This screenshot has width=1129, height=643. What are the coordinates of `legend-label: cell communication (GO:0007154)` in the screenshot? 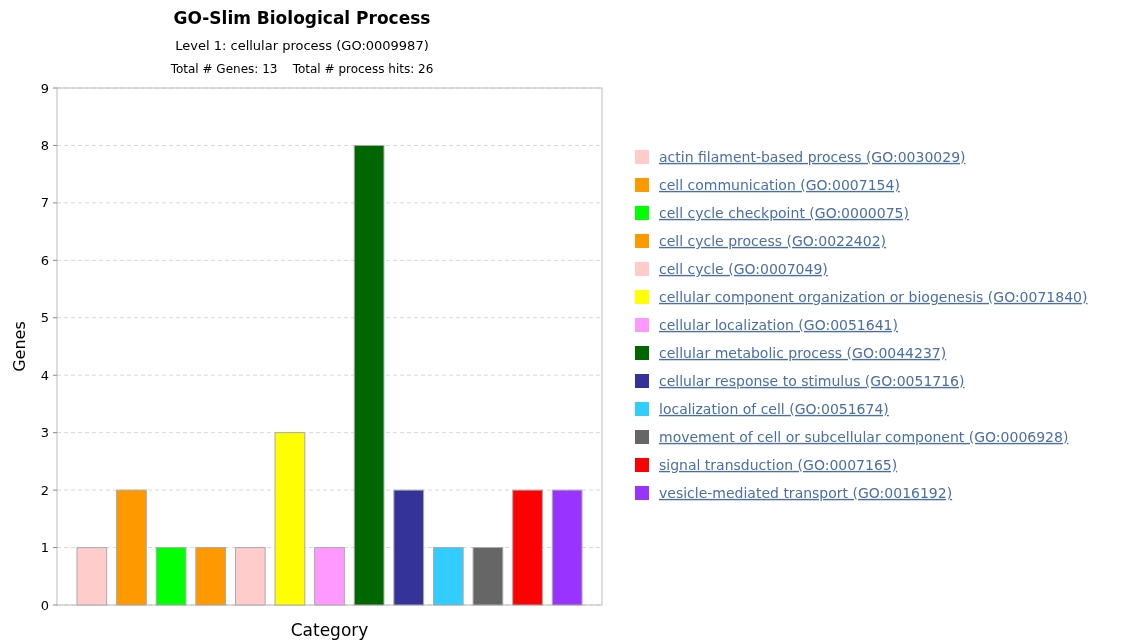 It's located at (779, 184).